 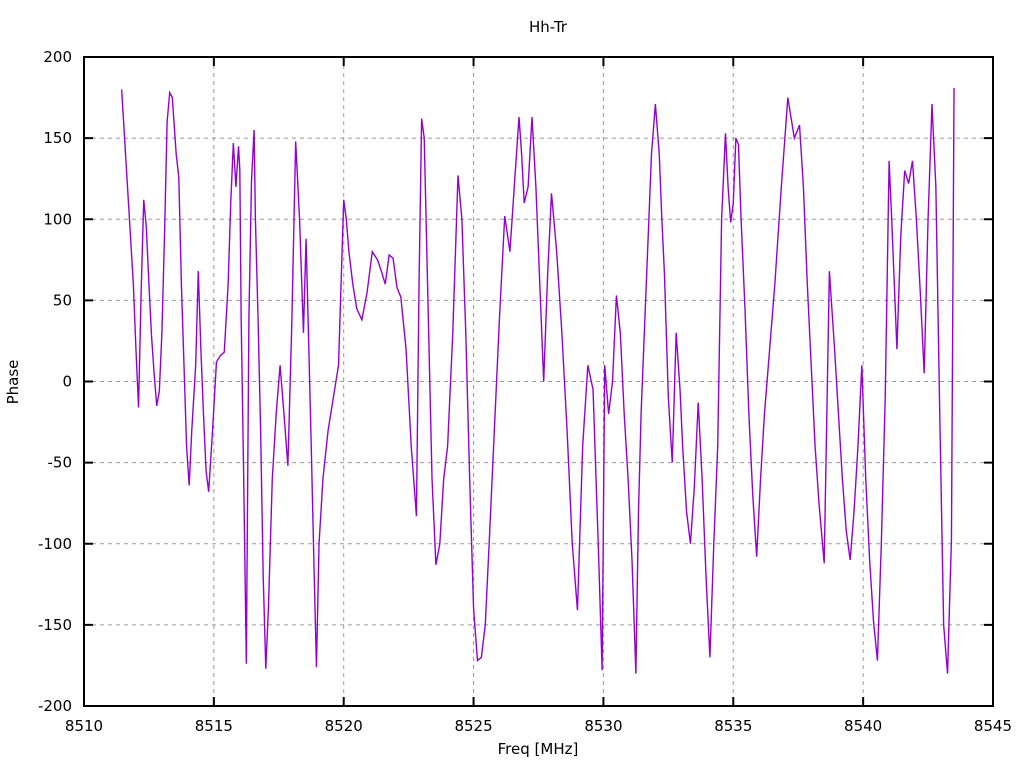 What do you see at coordinates (548, 27) in the screenshot?
I see `chart-title: Hh-Tr` at bounding box center [548, 27].